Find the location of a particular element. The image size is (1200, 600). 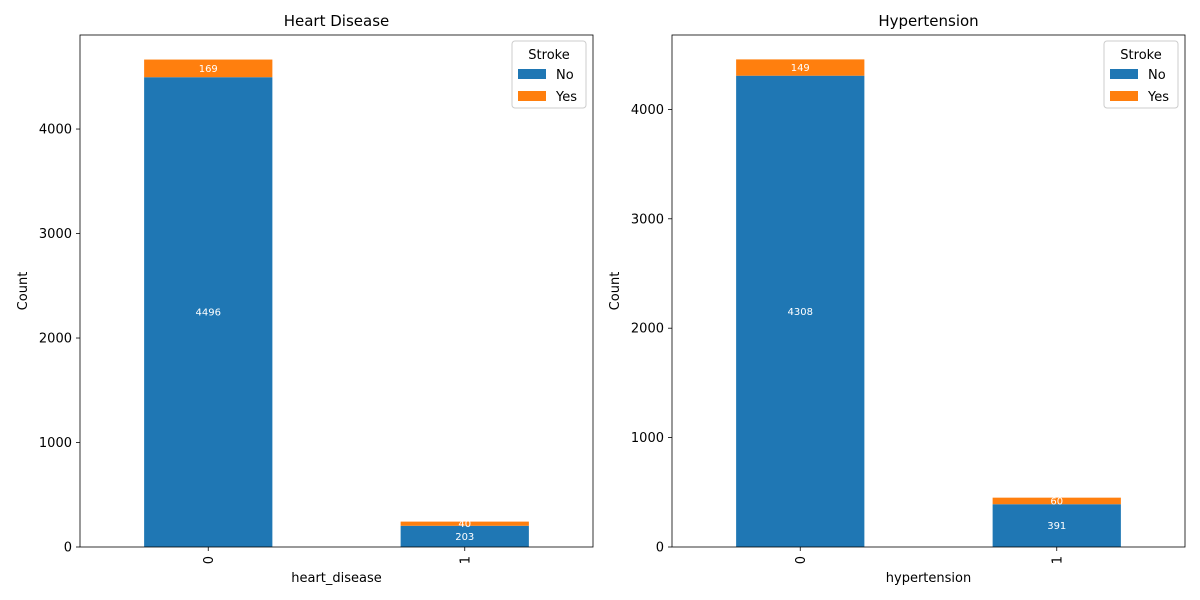

x-axis-label: hypertension is located at coordinates (928, 578).